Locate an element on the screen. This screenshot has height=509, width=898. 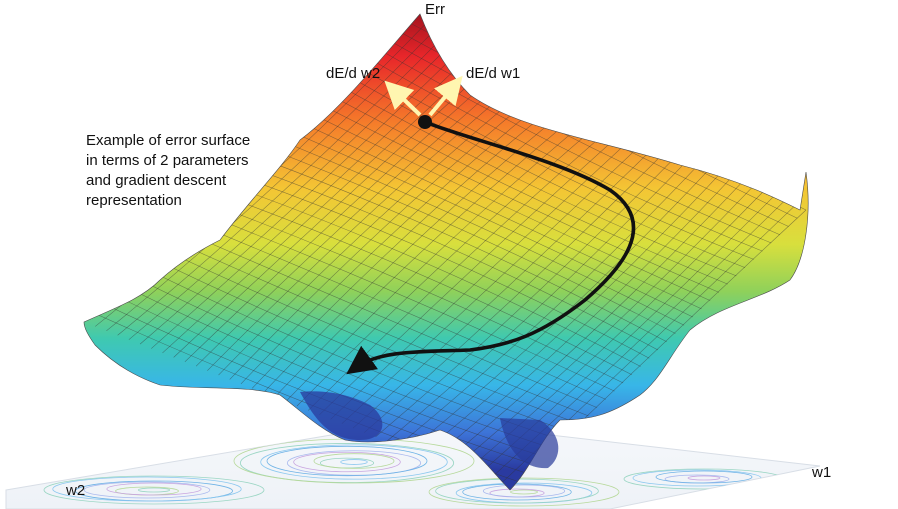
caption-line: representation is located at coordinates (134, 200).